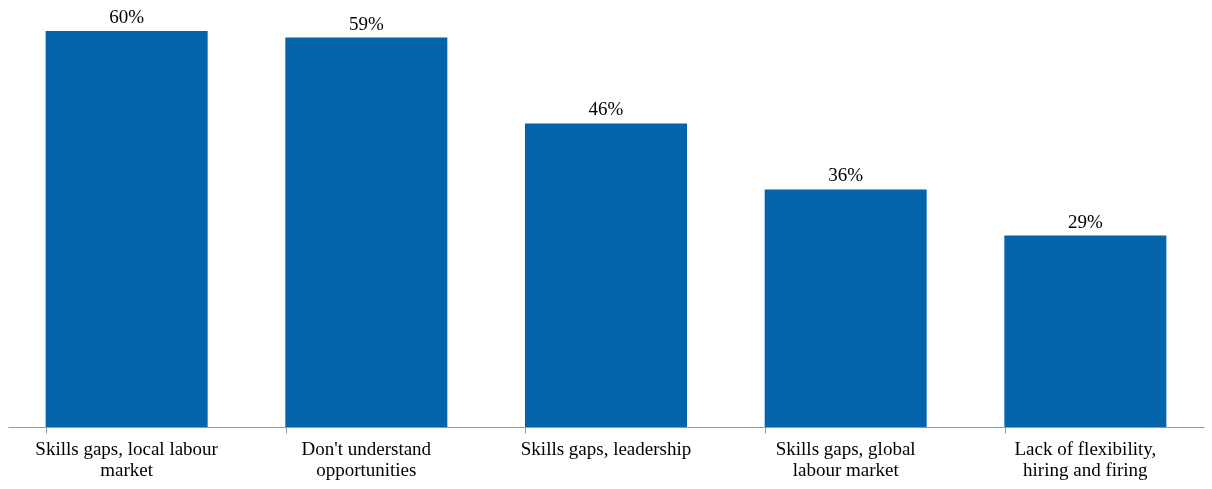  Describe the element at coordinates (606, 109) in the screenshot. I see `data-label: 46%` at that location.